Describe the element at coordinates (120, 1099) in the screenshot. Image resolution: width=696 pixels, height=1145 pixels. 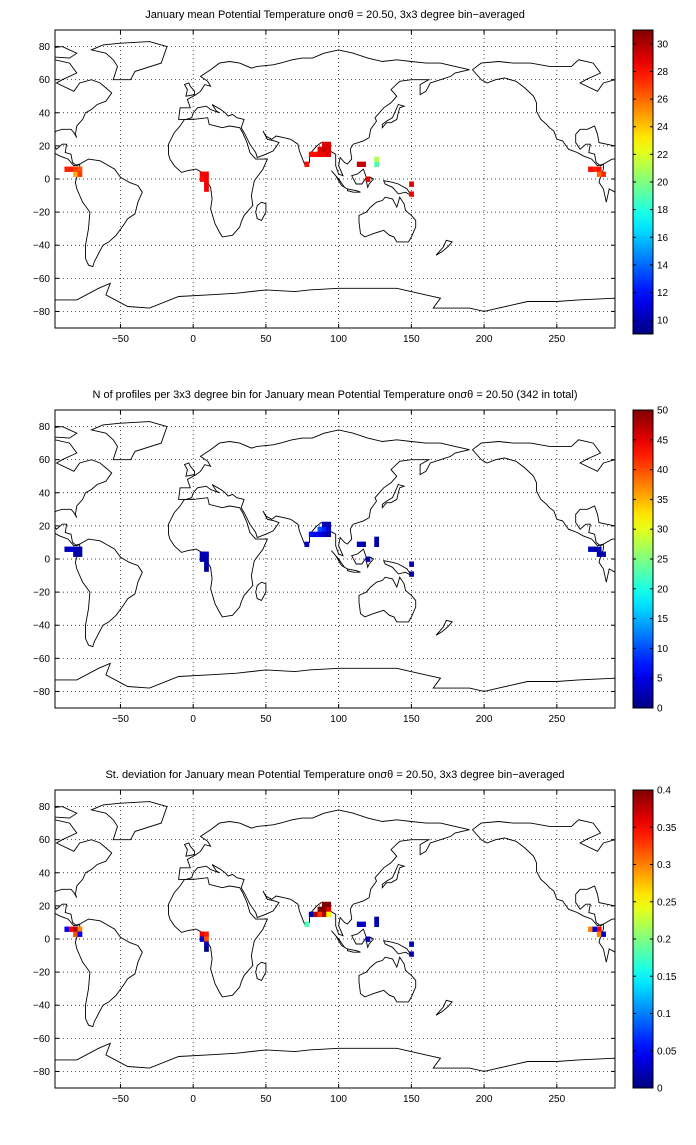
I see `x-tick-label: −50` at that location.